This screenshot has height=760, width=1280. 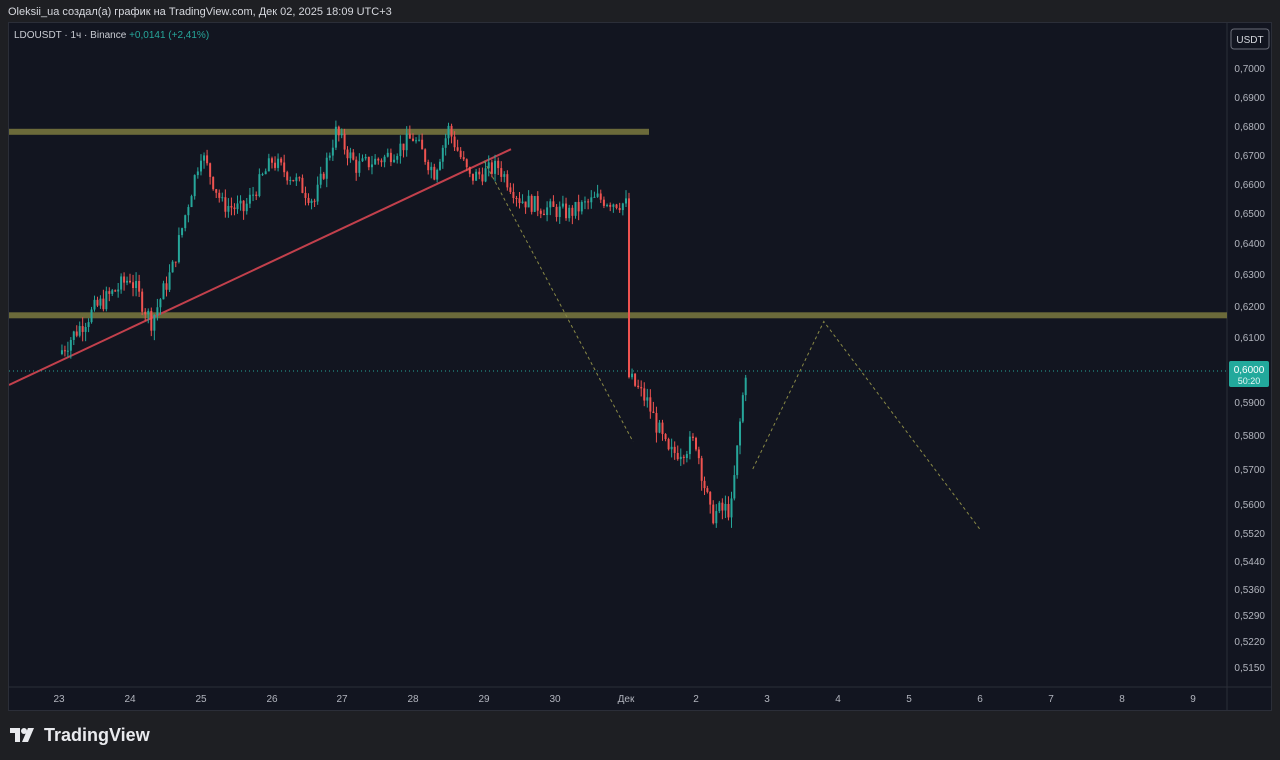 I want to click on price-badge, so click(x=1249, y=374).